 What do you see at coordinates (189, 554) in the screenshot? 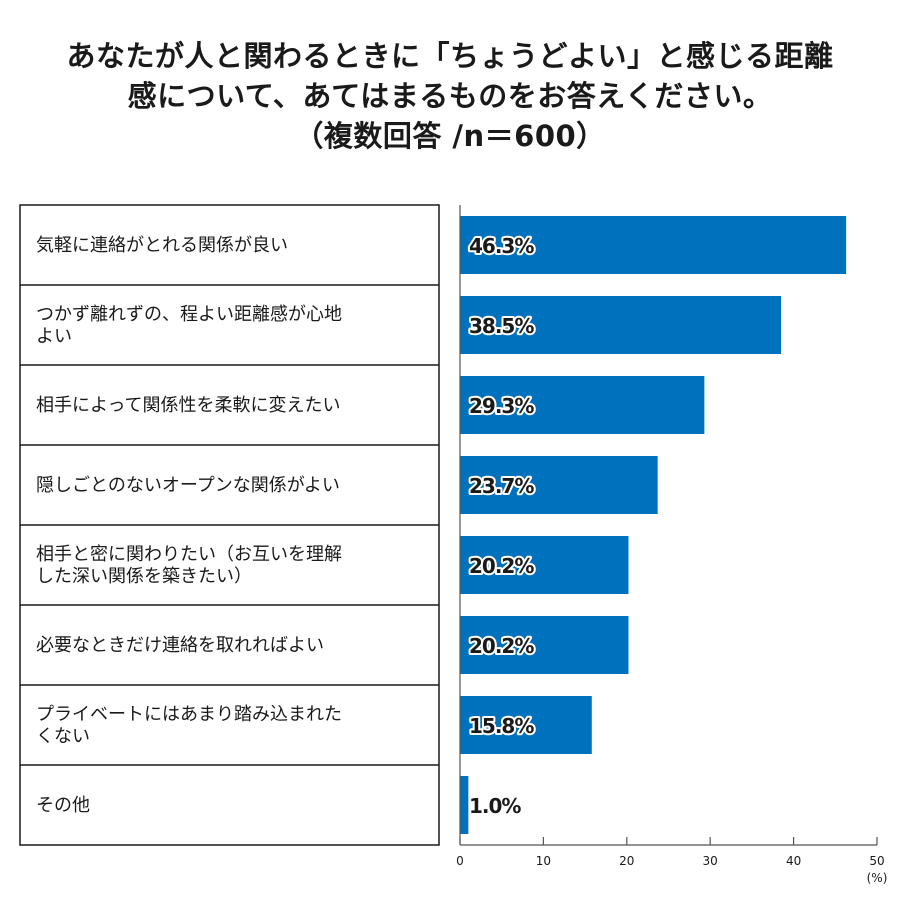
I see `category-label: 相手と密に関わりたい（お互いを理解` at bounding box center [189, 554].